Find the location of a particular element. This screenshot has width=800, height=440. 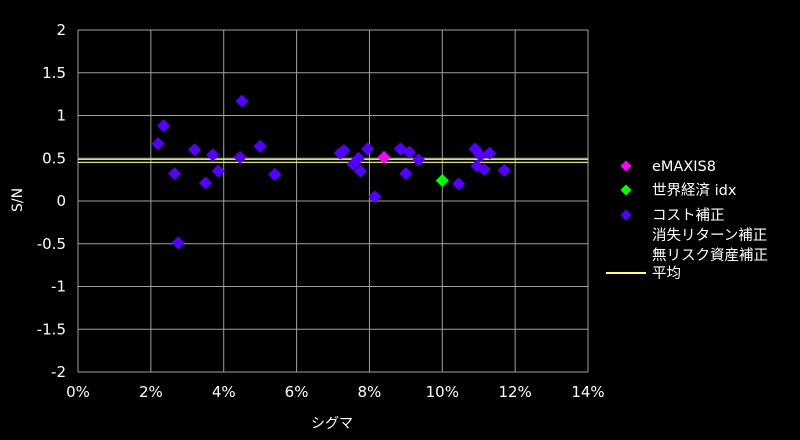

y-tick-label: -0.5 is located at coordinates (51, 244).